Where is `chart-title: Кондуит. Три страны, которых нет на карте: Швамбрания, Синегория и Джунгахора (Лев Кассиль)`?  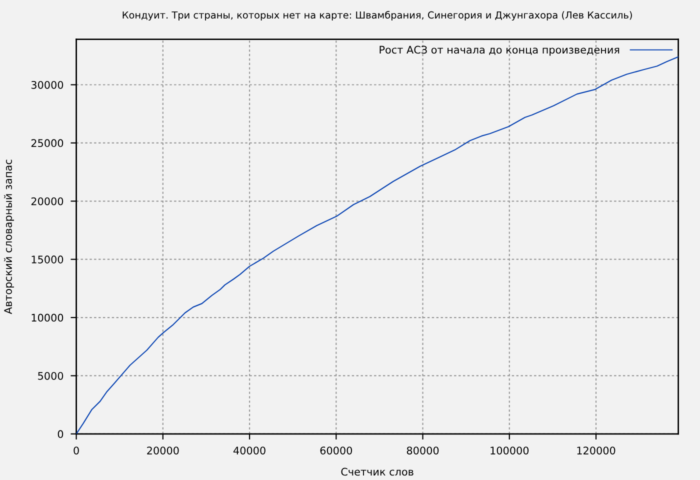 chart-title: Кондуит. Три страны, которых нет на карте: Швамбрания, Синегория и Джунгахора (Лев Кассиль) is located at coordinates (377, 15).